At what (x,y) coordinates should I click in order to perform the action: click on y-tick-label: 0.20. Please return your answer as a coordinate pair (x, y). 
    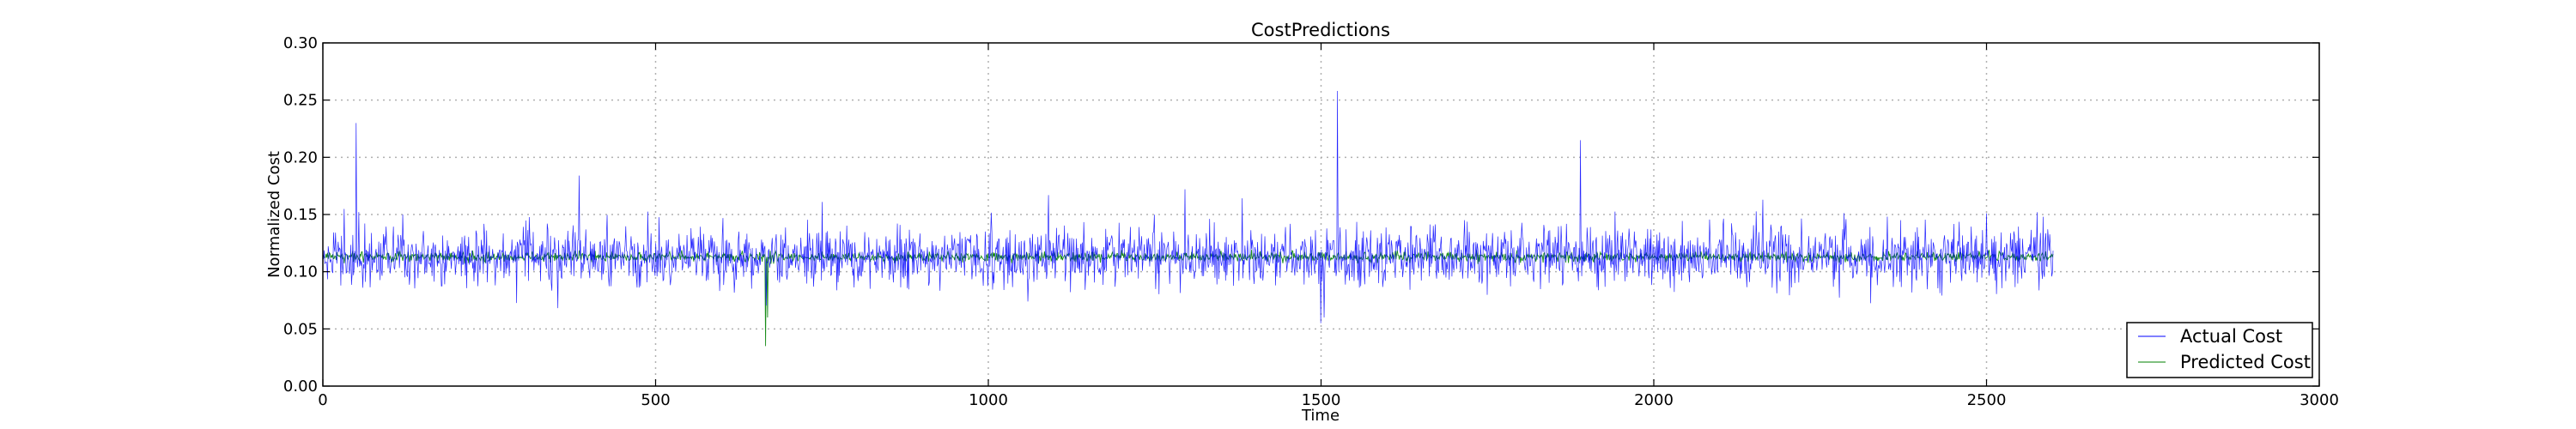
    Looking at the image, I should click on (301, 157).